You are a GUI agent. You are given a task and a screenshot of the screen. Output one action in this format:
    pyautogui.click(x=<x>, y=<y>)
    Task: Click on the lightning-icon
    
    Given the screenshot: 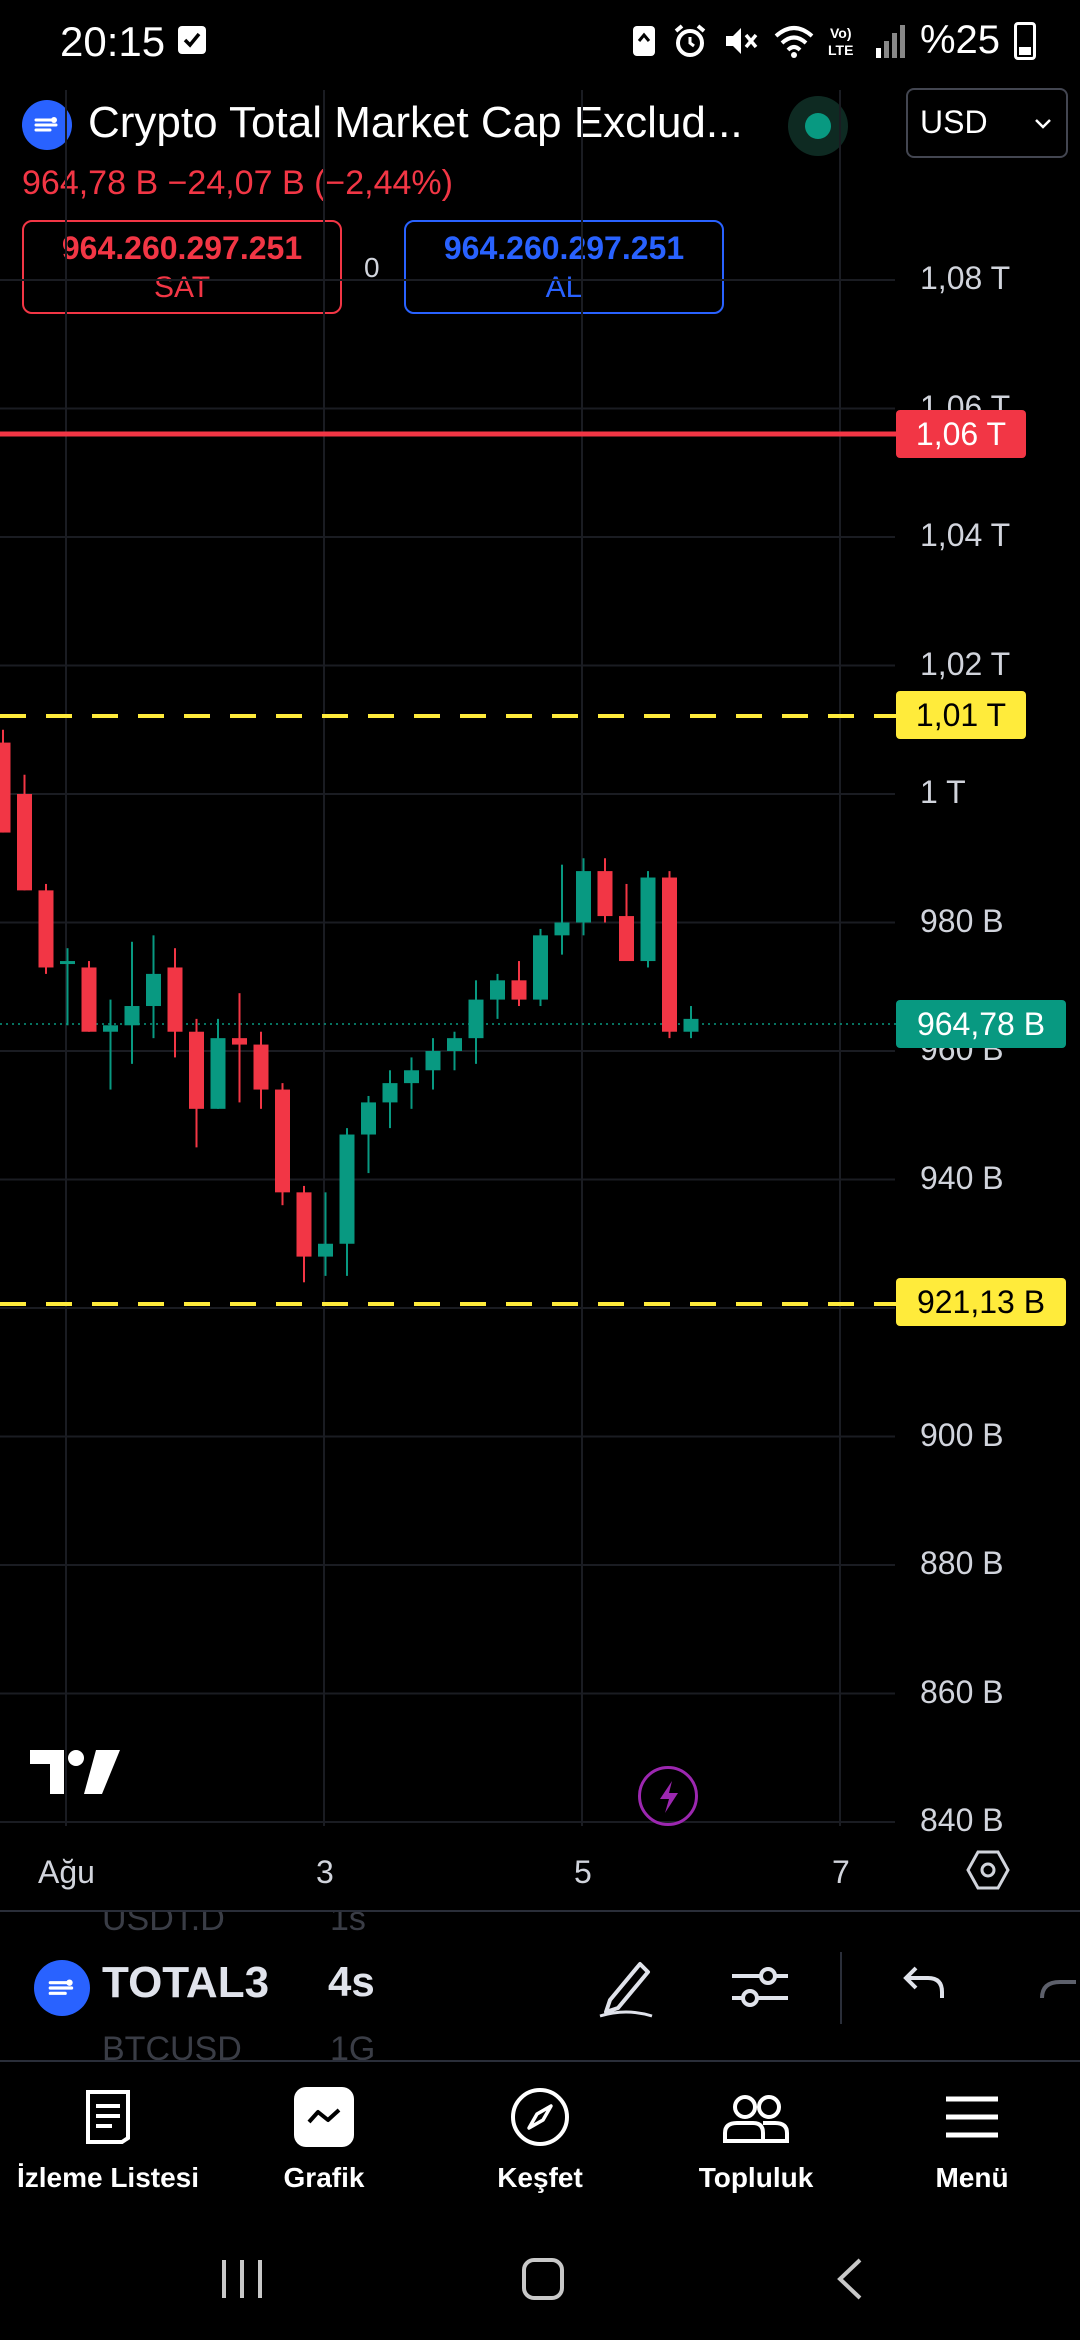 What is the action you would take?
    pyautogui.click(x=668, y=1796)
    